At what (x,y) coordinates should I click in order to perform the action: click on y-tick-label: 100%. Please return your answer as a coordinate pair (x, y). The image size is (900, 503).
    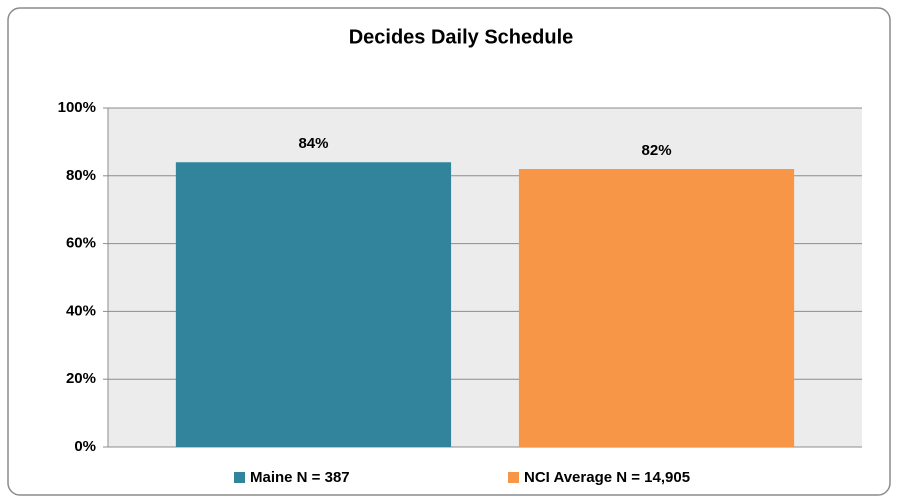
    Looking at the image, I should click on (77, 107).